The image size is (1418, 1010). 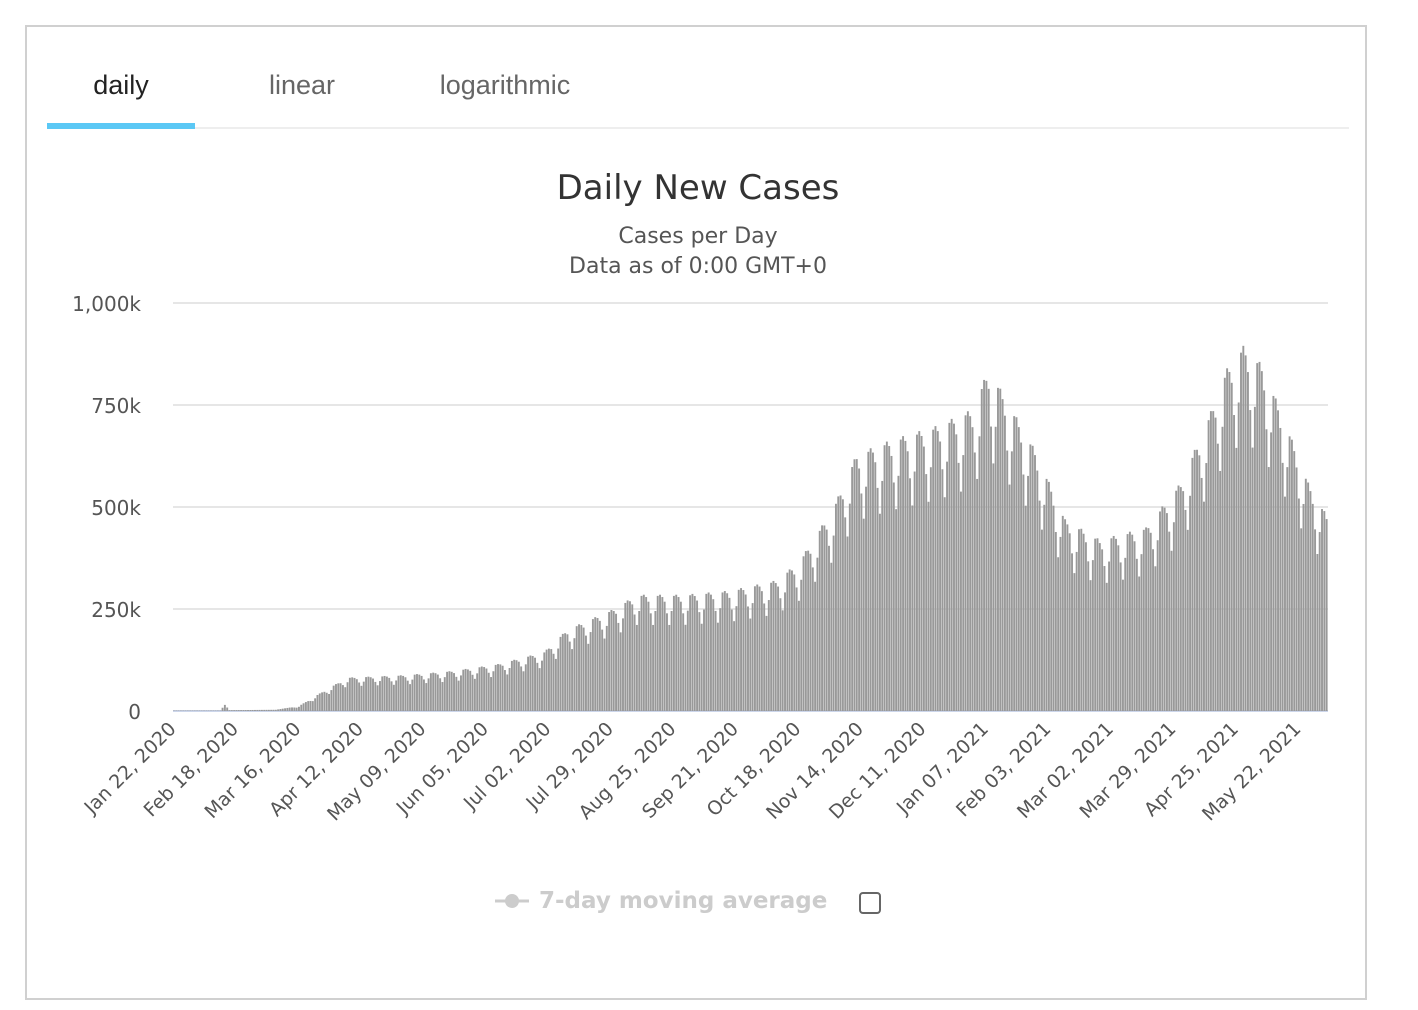 I want to click on tab-linear: linear, so click(x=302, y=85).